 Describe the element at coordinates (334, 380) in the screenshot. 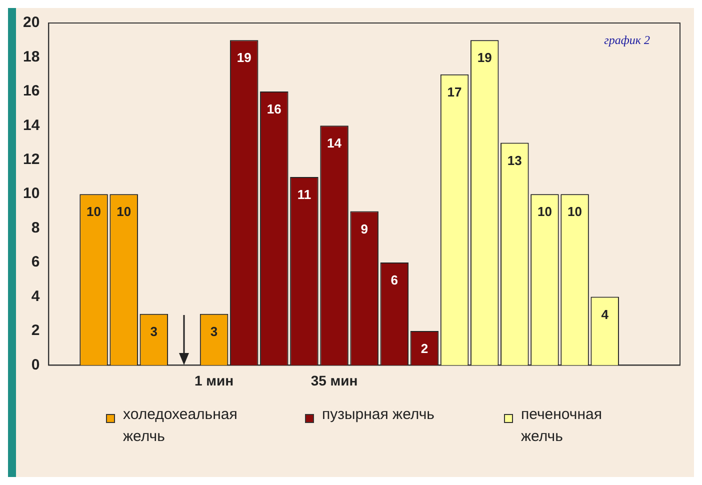

I see `x-tick-label: 35 мин` at that location.